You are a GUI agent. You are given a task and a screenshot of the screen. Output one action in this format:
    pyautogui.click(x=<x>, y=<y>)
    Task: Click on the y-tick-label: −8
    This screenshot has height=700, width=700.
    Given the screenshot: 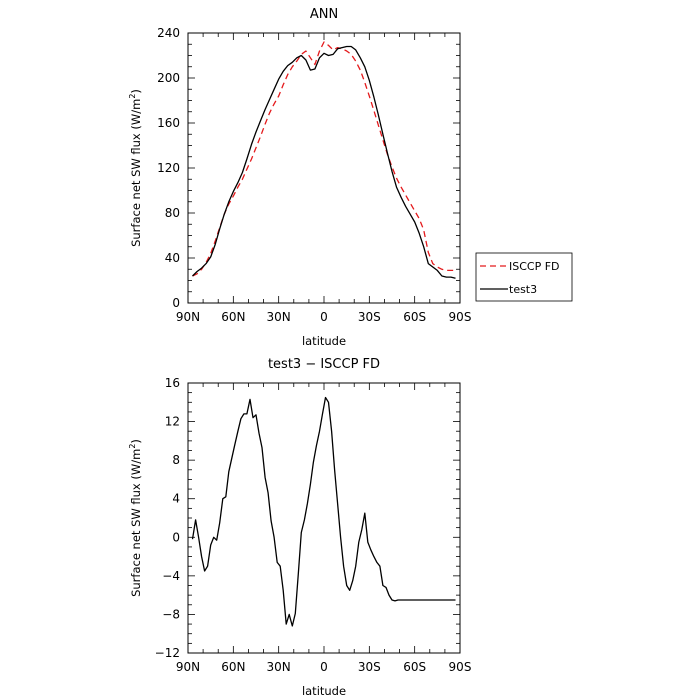 What is the action you would take?
    pyautogui.click(x=171, y=614)
    